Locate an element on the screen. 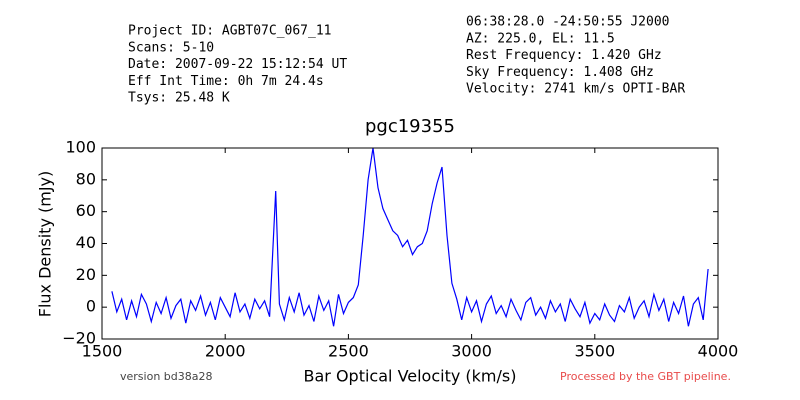 This screenshot has height=400, width=800. y-tick-label: 80 is located at coordinates (86, 178).